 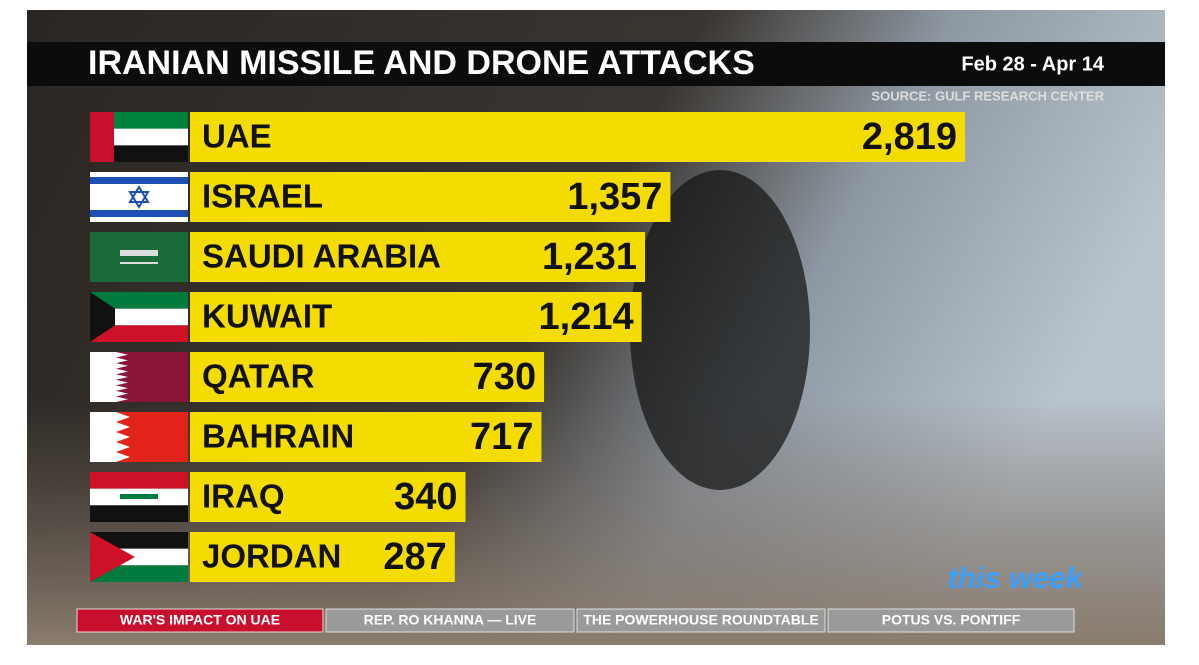 What do you see at coordinates (504, 377) in the screenshot?
I see `value-label: 730` at bounding box center [504, 377].